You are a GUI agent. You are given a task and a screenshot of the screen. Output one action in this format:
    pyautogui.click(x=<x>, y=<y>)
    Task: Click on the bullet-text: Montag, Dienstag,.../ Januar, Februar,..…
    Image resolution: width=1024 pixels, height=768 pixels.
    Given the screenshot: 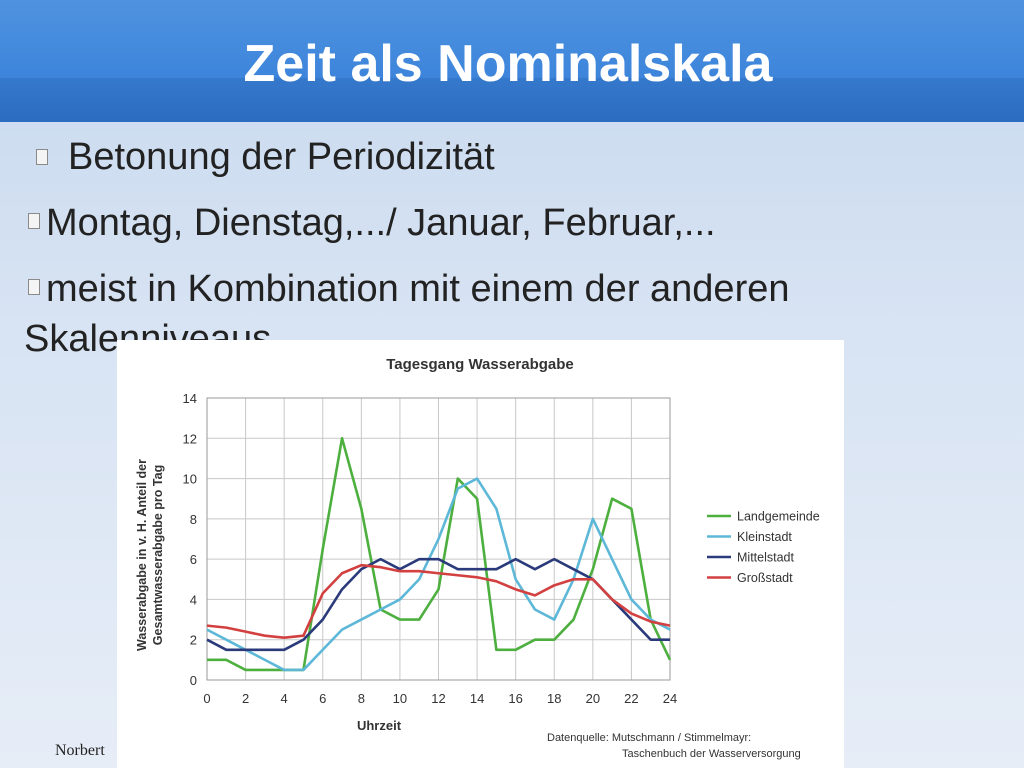 What is the action you would take?
    pyautogui.click(x=381, y=223)
    